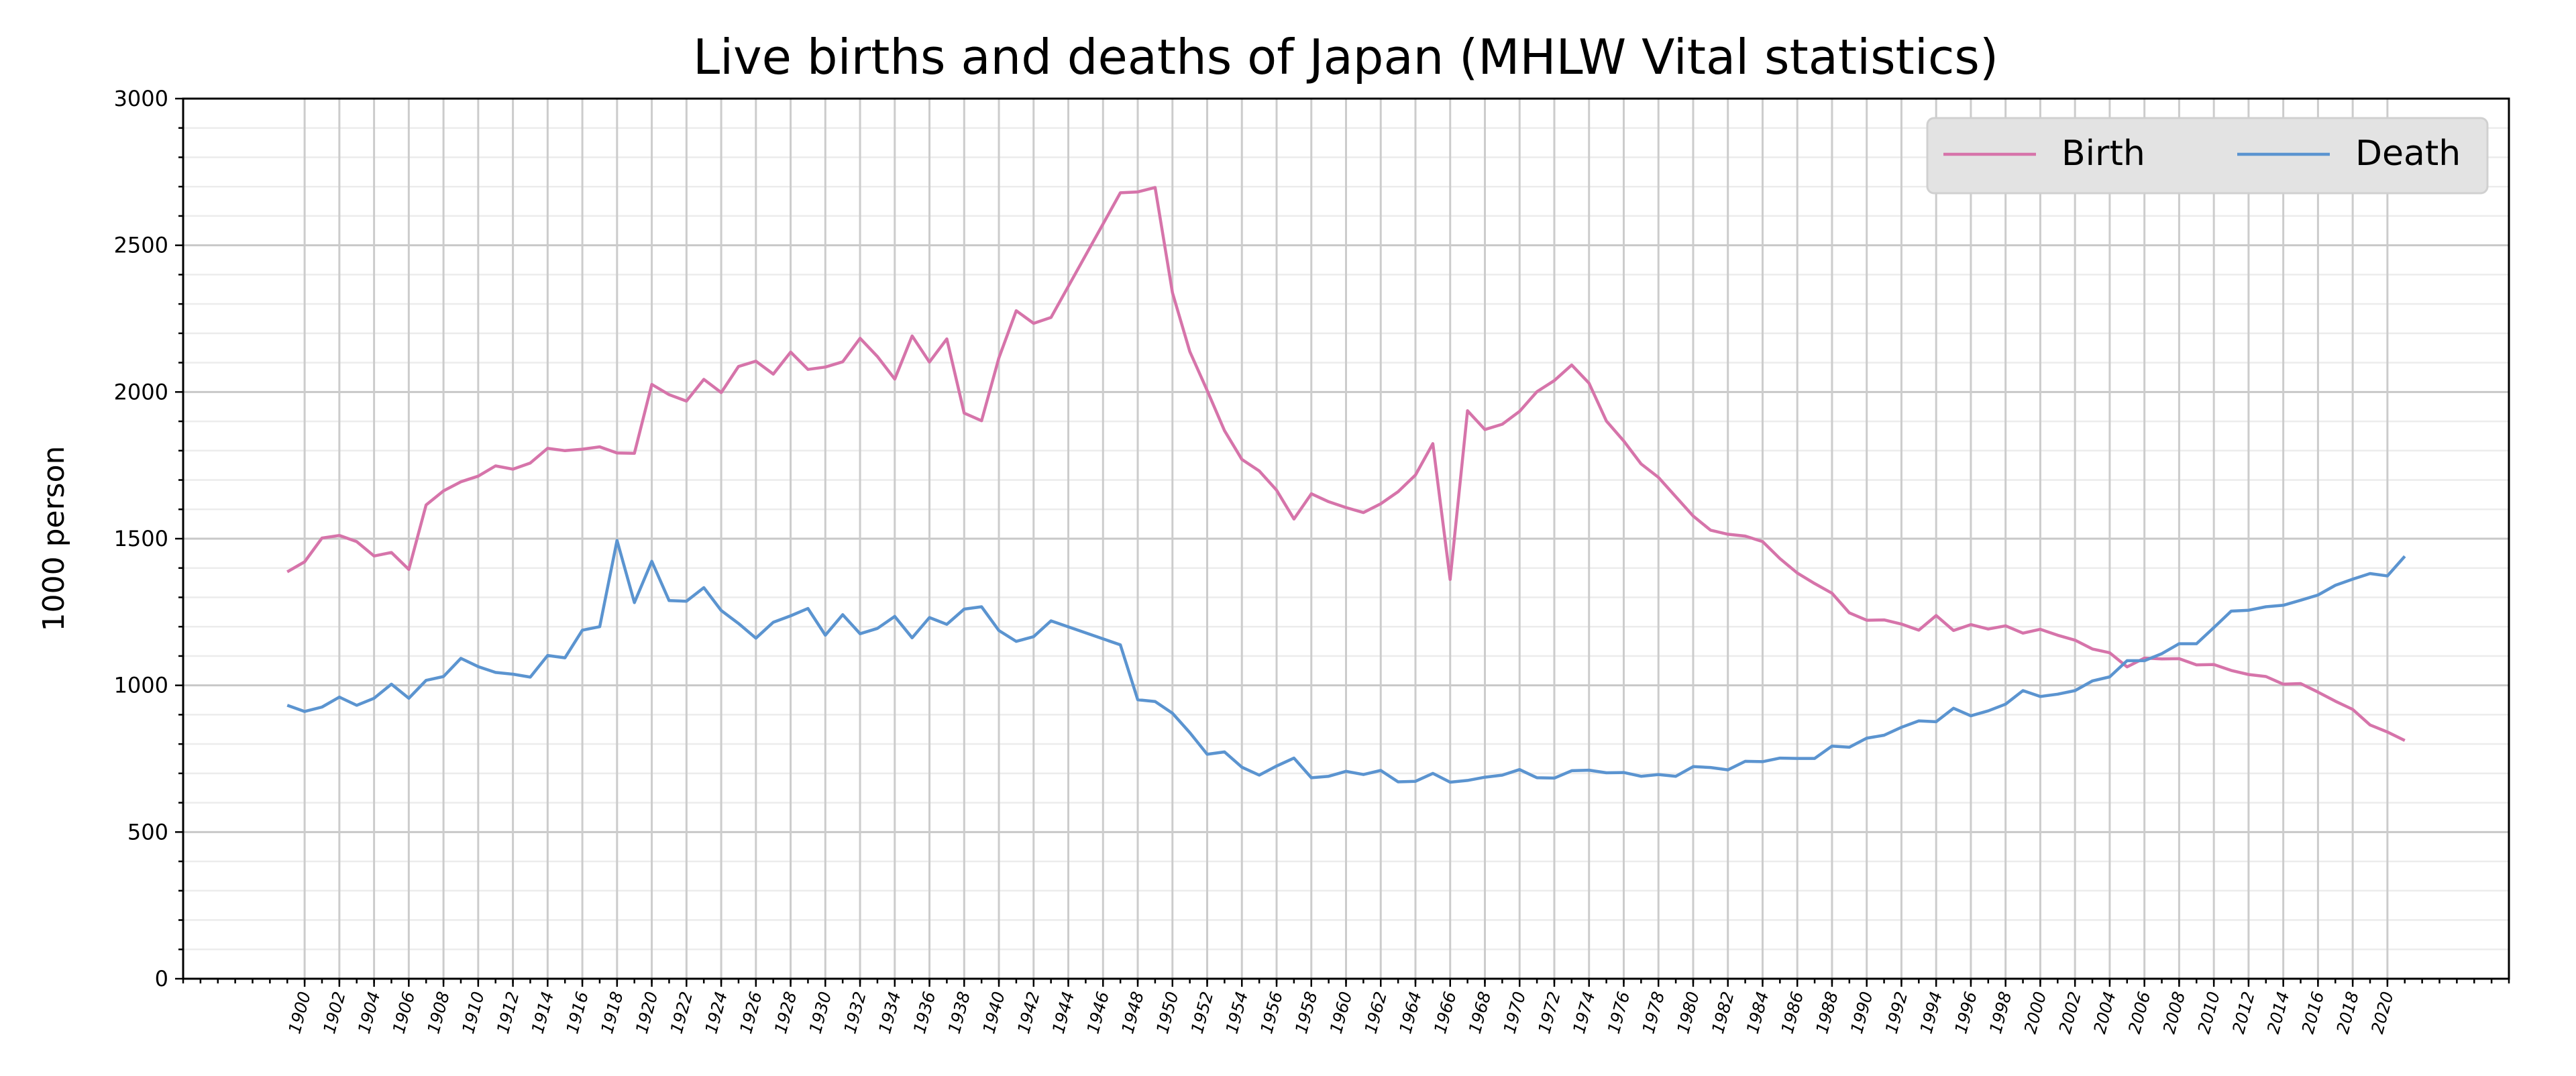 This screenshot has height=1076, width=2576. What do you see at coordinates (2000, 1012) in the screenshot?
I see `x-tick-label: 1998` at bounding box center [2000, 1012].